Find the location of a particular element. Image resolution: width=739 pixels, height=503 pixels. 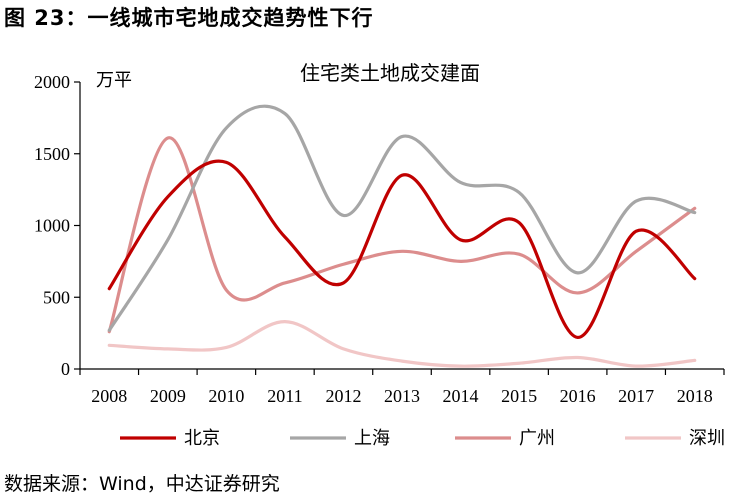

x-tick-label: 2011 is located at coordinates (284, 396).